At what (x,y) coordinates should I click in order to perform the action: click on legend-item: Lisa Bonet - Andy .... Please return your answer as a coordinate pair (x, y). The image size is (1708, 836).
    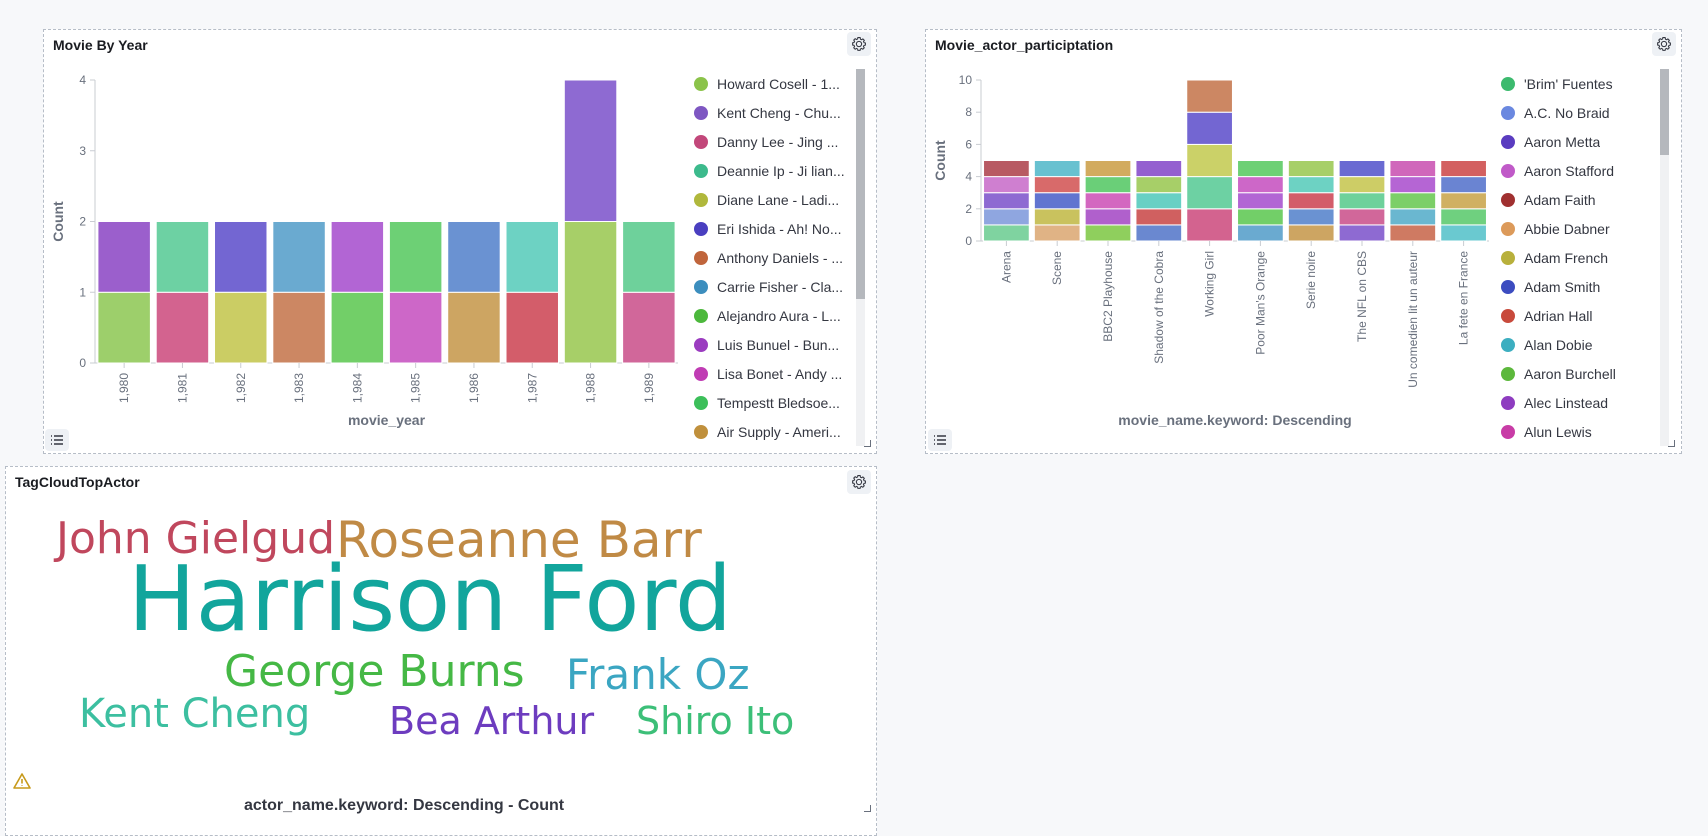
    Looking at the image, I should click on (779, 373).